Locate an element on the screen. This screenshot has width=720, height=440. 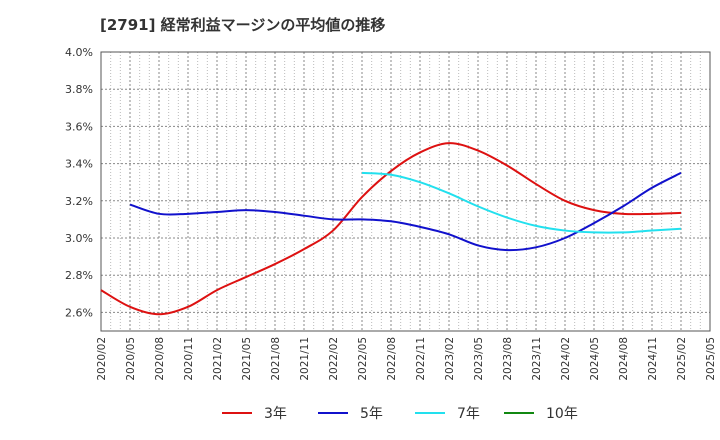
y-tick-label: 3.8% is located at coordinates (79, 89).